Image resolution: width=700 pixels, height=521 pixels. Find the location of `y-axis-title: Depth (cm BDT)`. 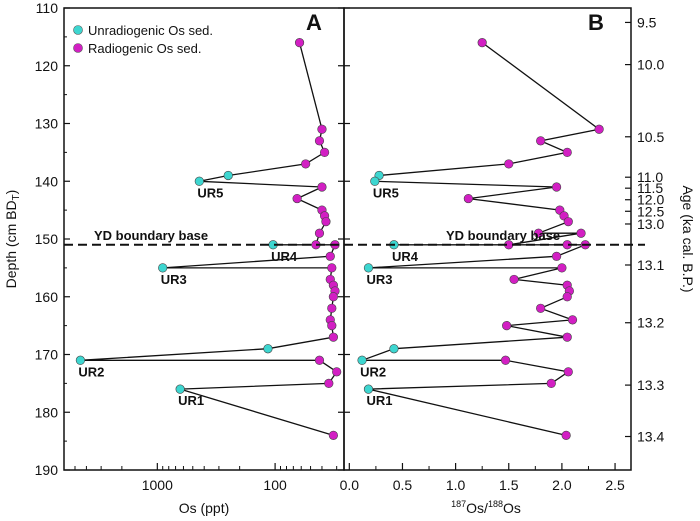

y-axis-title: Depth (cm BDT) is located at coordinates (12, 239).